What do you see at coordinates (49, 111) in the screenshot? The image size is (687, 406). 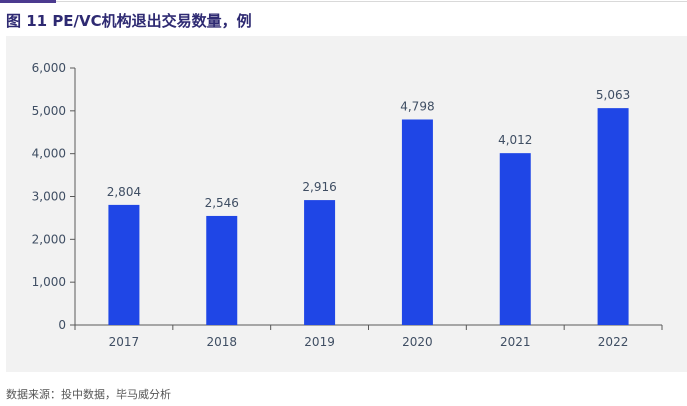 I see `y-tick-label: 5,000` at bounding box center [49, 111].